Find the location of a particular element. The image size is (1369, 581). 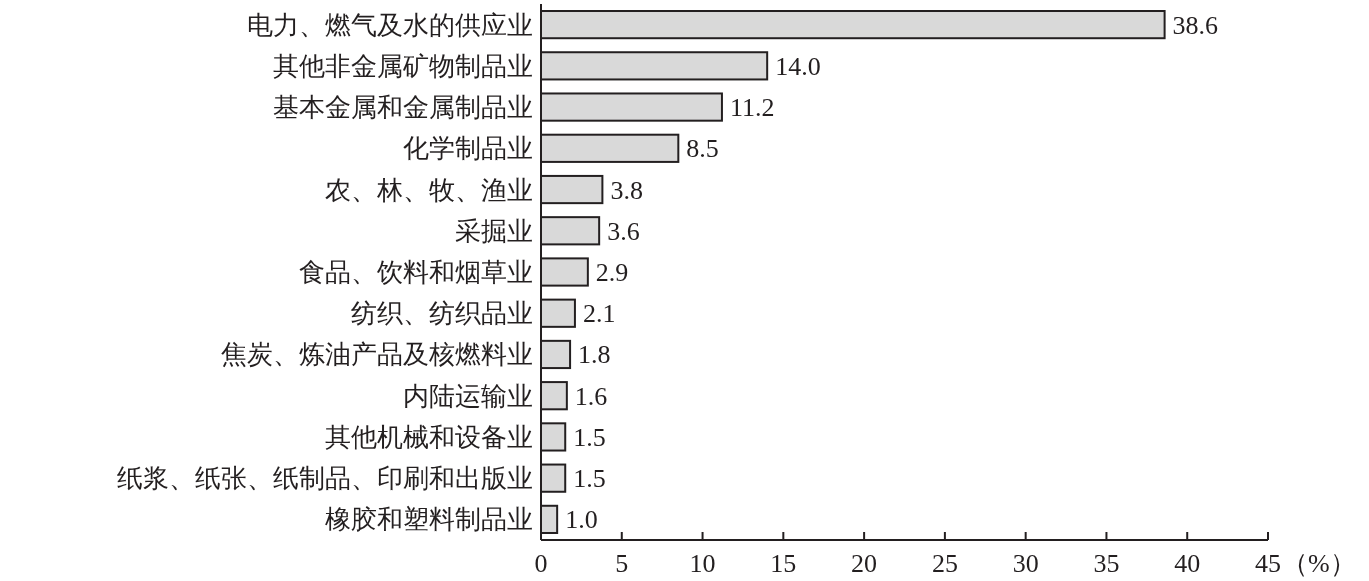

y-tick-label: 橡胶和塑料制品业 is located at coordinates (429, 520).